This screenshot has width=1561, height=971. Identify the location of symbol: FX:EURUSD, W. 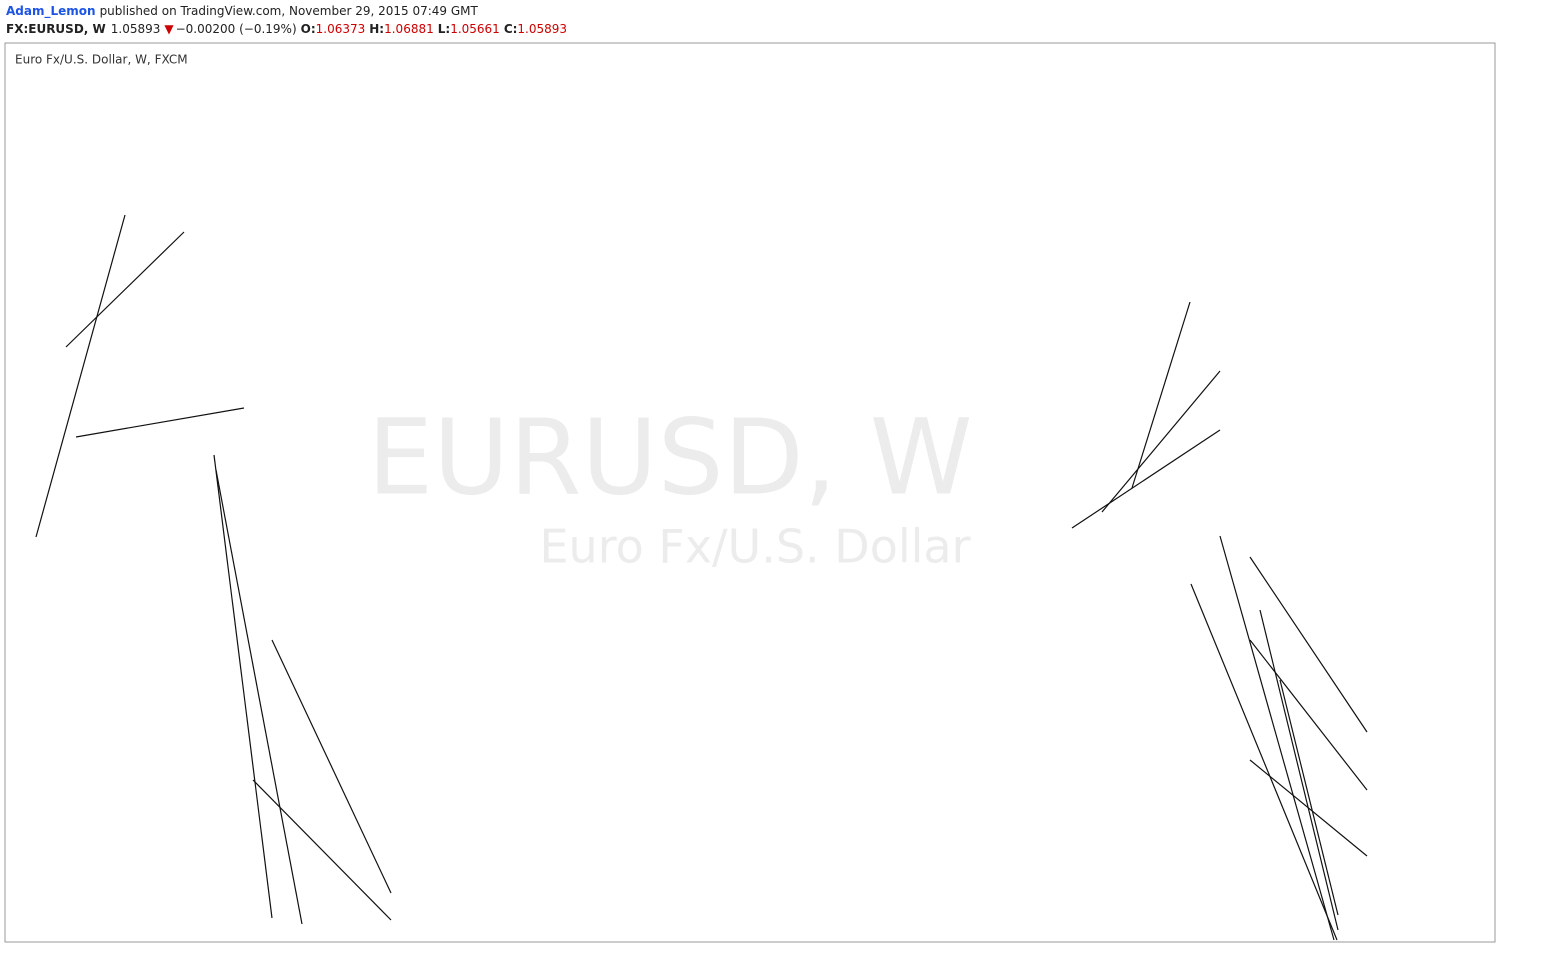
(56, 29).